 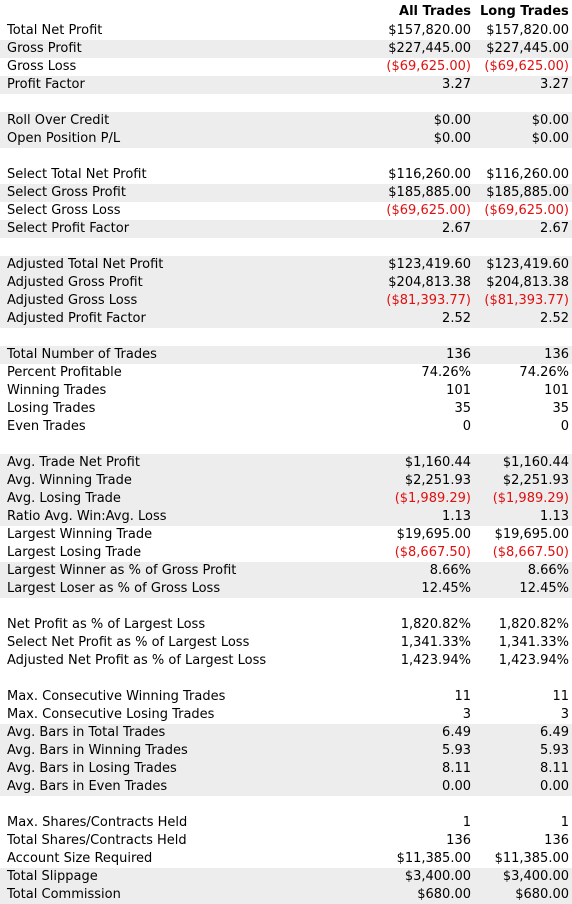 I want to click on row-label: Adjusted Profit Factor, so click(x=76, y=318).